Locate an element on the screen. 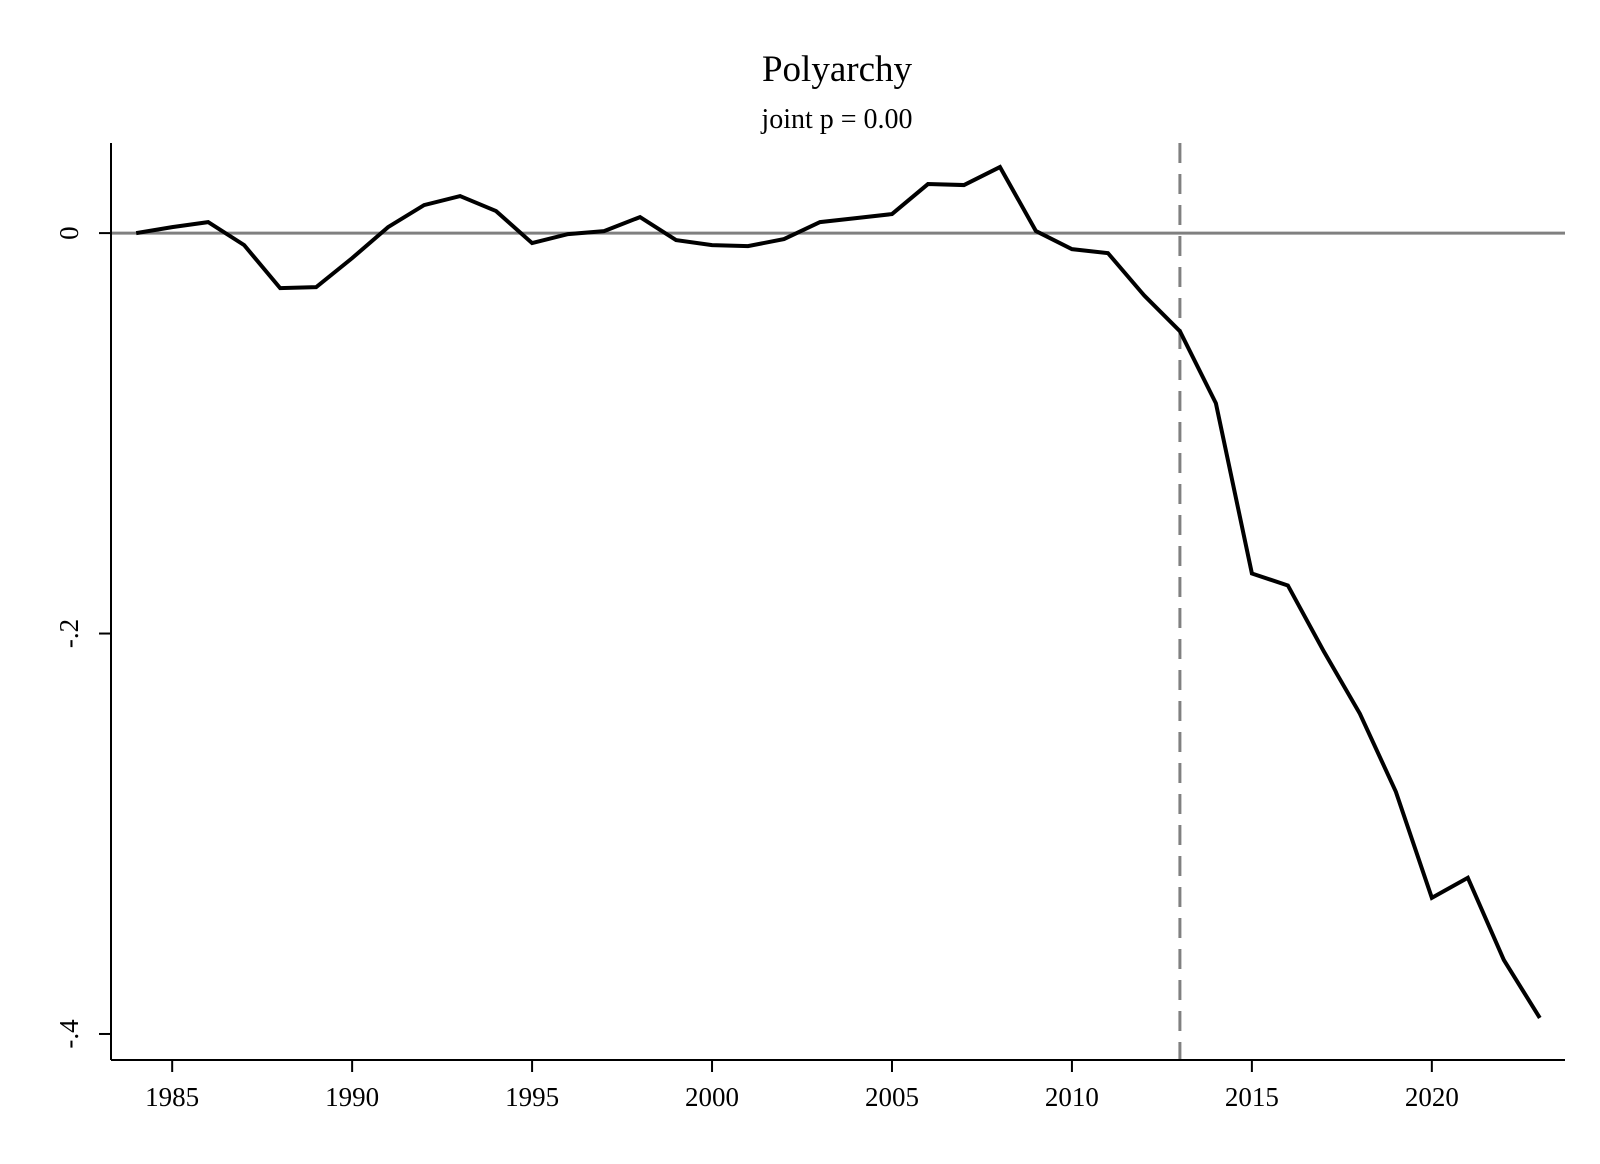  chart-title: Polyarchy is located at coordinates (837, 69).